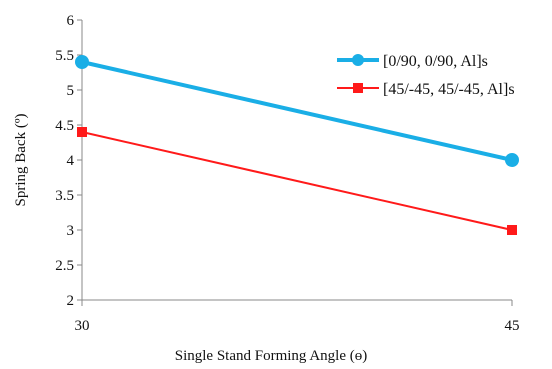 This screenshot has width=552, height=369. What do you see at coordinates (71, 301) in the screenshot?
I see `y-tick-label: 2` at bounding box center [71, 301].